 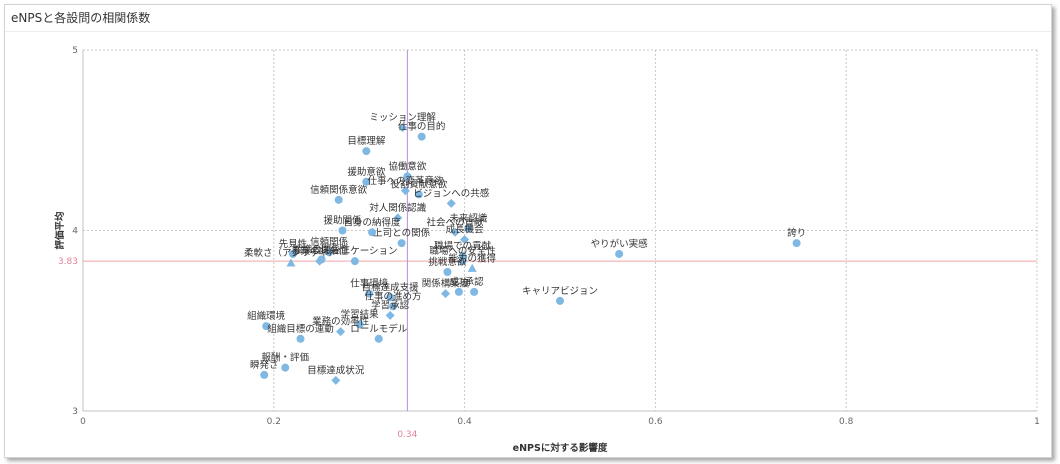 What do you see at coordinates (264, 365) in the screenshot?
I see `point-label: 瞬発さ` at bounding box center [264, 365].